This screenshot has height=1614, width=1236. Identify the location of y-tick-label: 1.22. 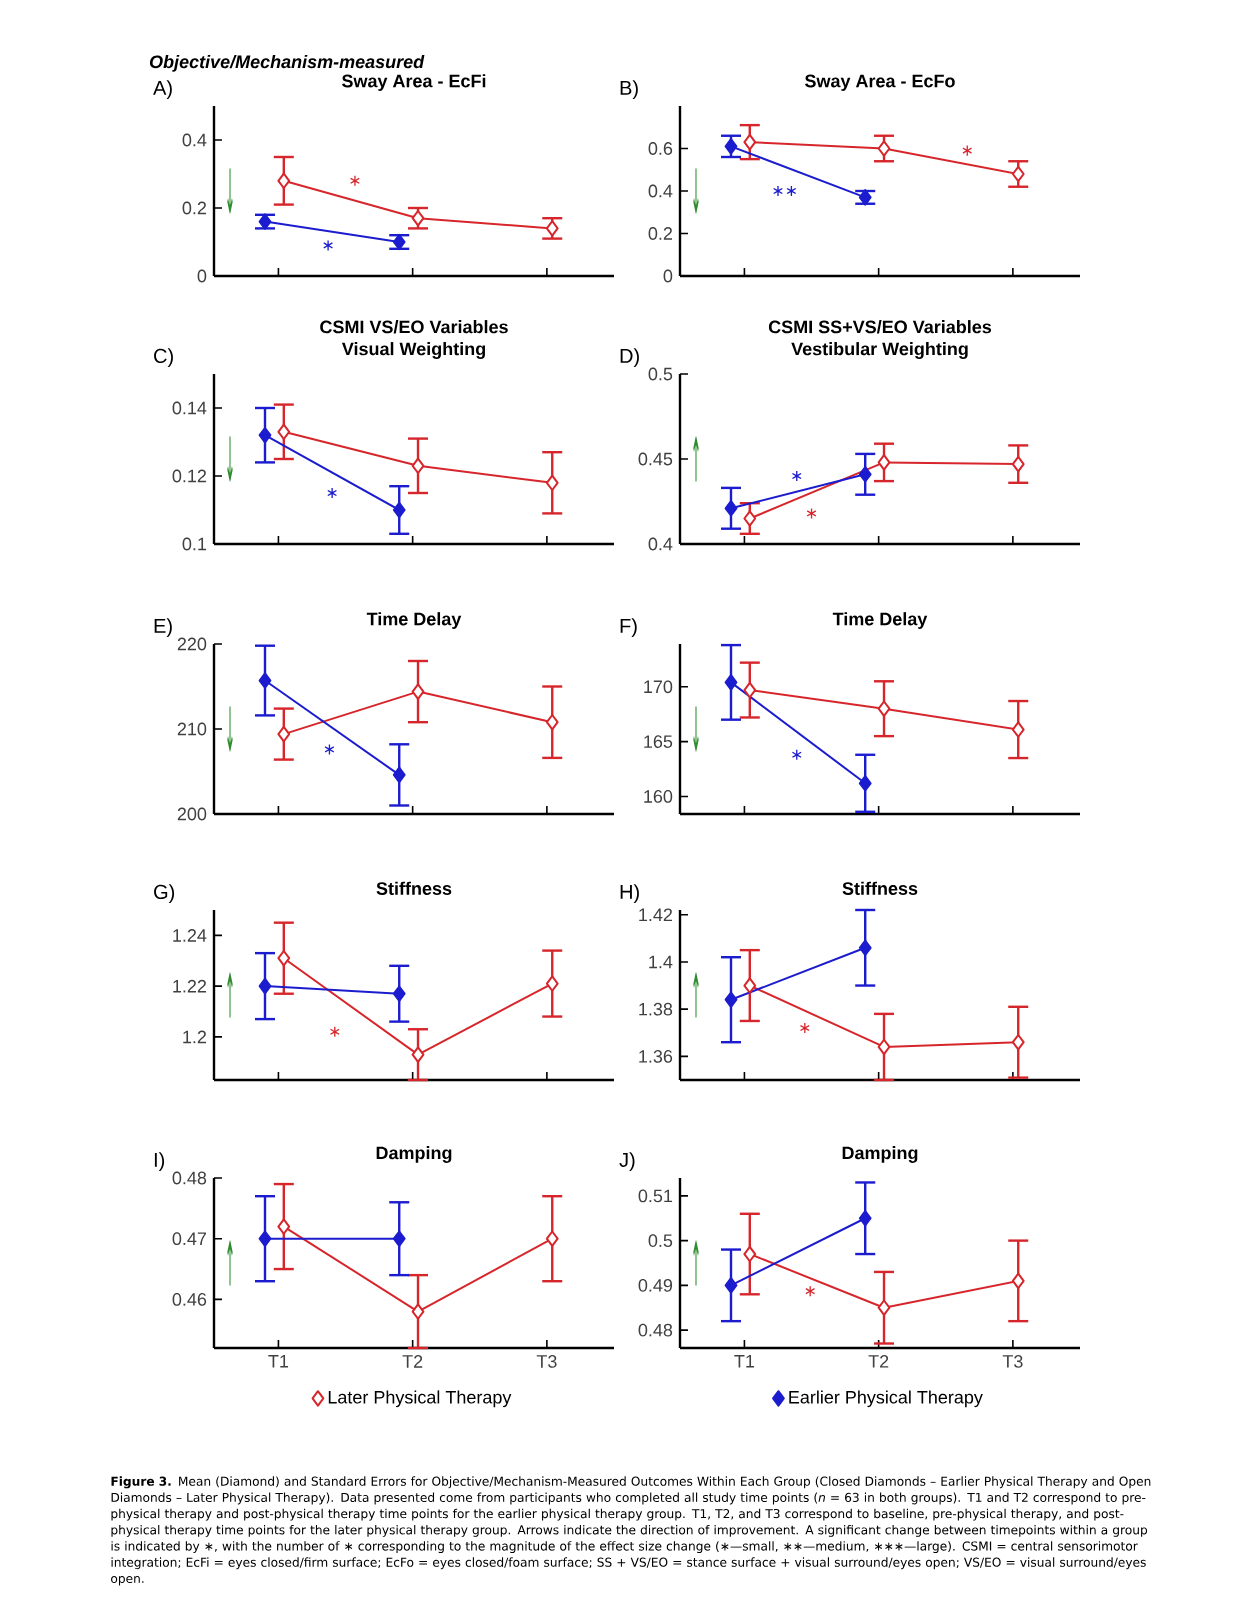
(190, 986).